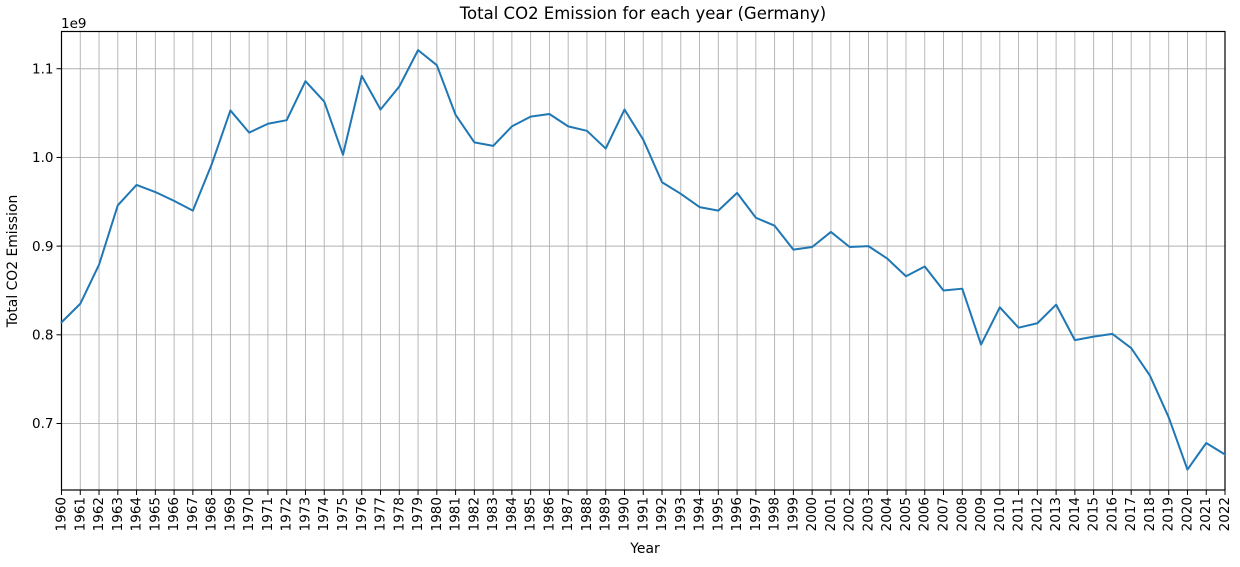  What do you see at coordinates (1000, 514) in the screenshot?
I see `x-tick-label: 2010` at bounding box center [1000, 514].